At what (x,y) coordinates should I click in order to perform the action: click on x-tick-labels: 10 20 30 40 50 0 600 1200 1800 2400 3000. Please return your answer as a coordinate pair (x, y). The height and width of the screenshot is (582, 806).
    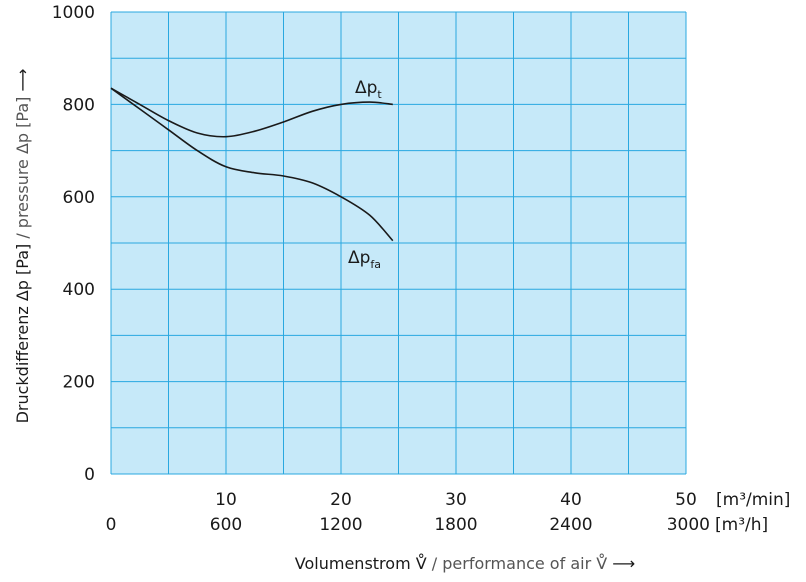
    Looking at the image, I should click on (408, 512).